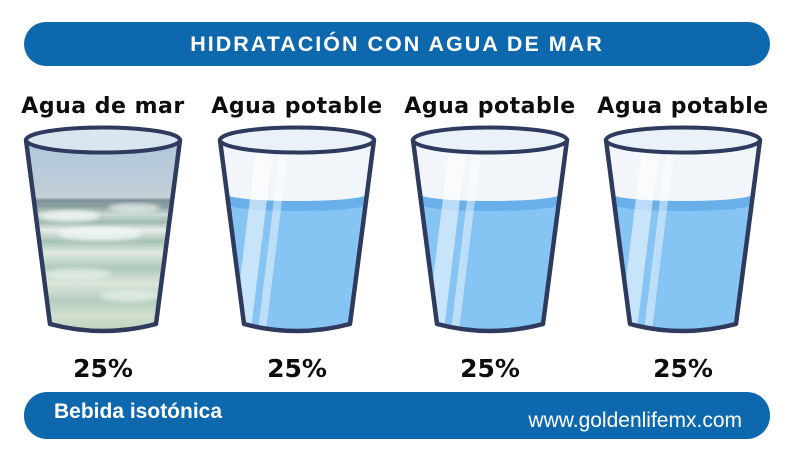  What do you see at coordinates (138, 411) in the screenshot?
I see `brand-label: Bebida isotónica` at bounding box center [138, 411].